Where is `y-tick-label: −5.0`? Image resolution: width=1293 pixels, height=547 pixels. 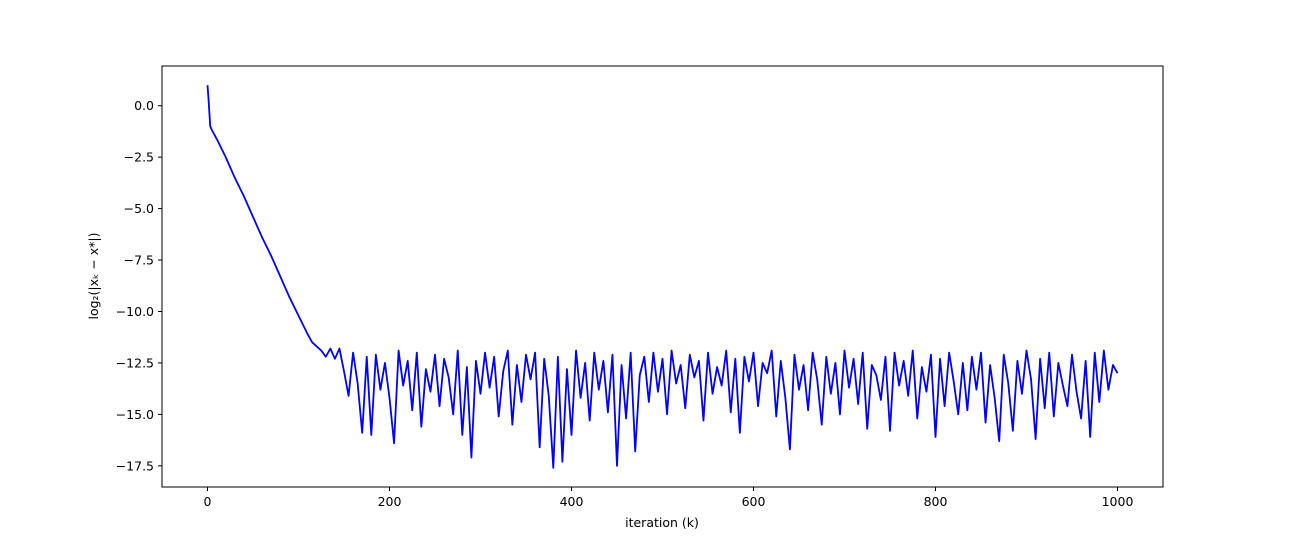 y-tick-label: −5.0 is located at coordinates (139, 208).